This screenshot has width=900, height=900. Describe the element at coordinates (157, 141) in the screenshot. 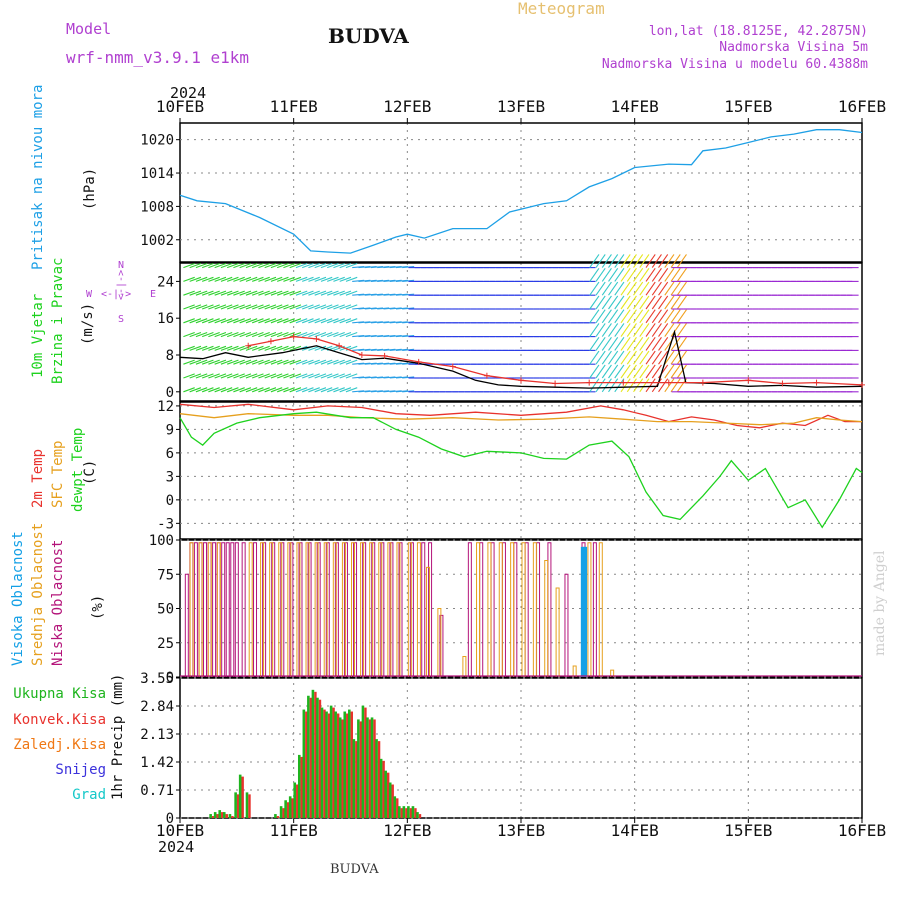

I see `pressure-ytick-label: 1020` at that location.